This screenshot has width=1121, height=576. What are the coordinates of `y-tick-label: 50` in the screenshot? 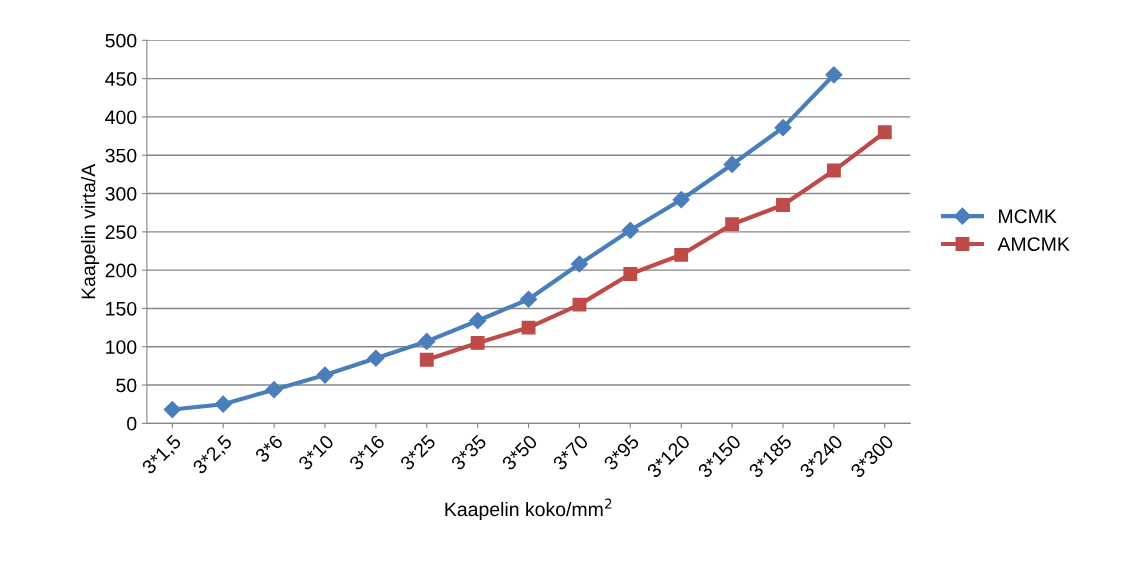 It's located at (126, 385).